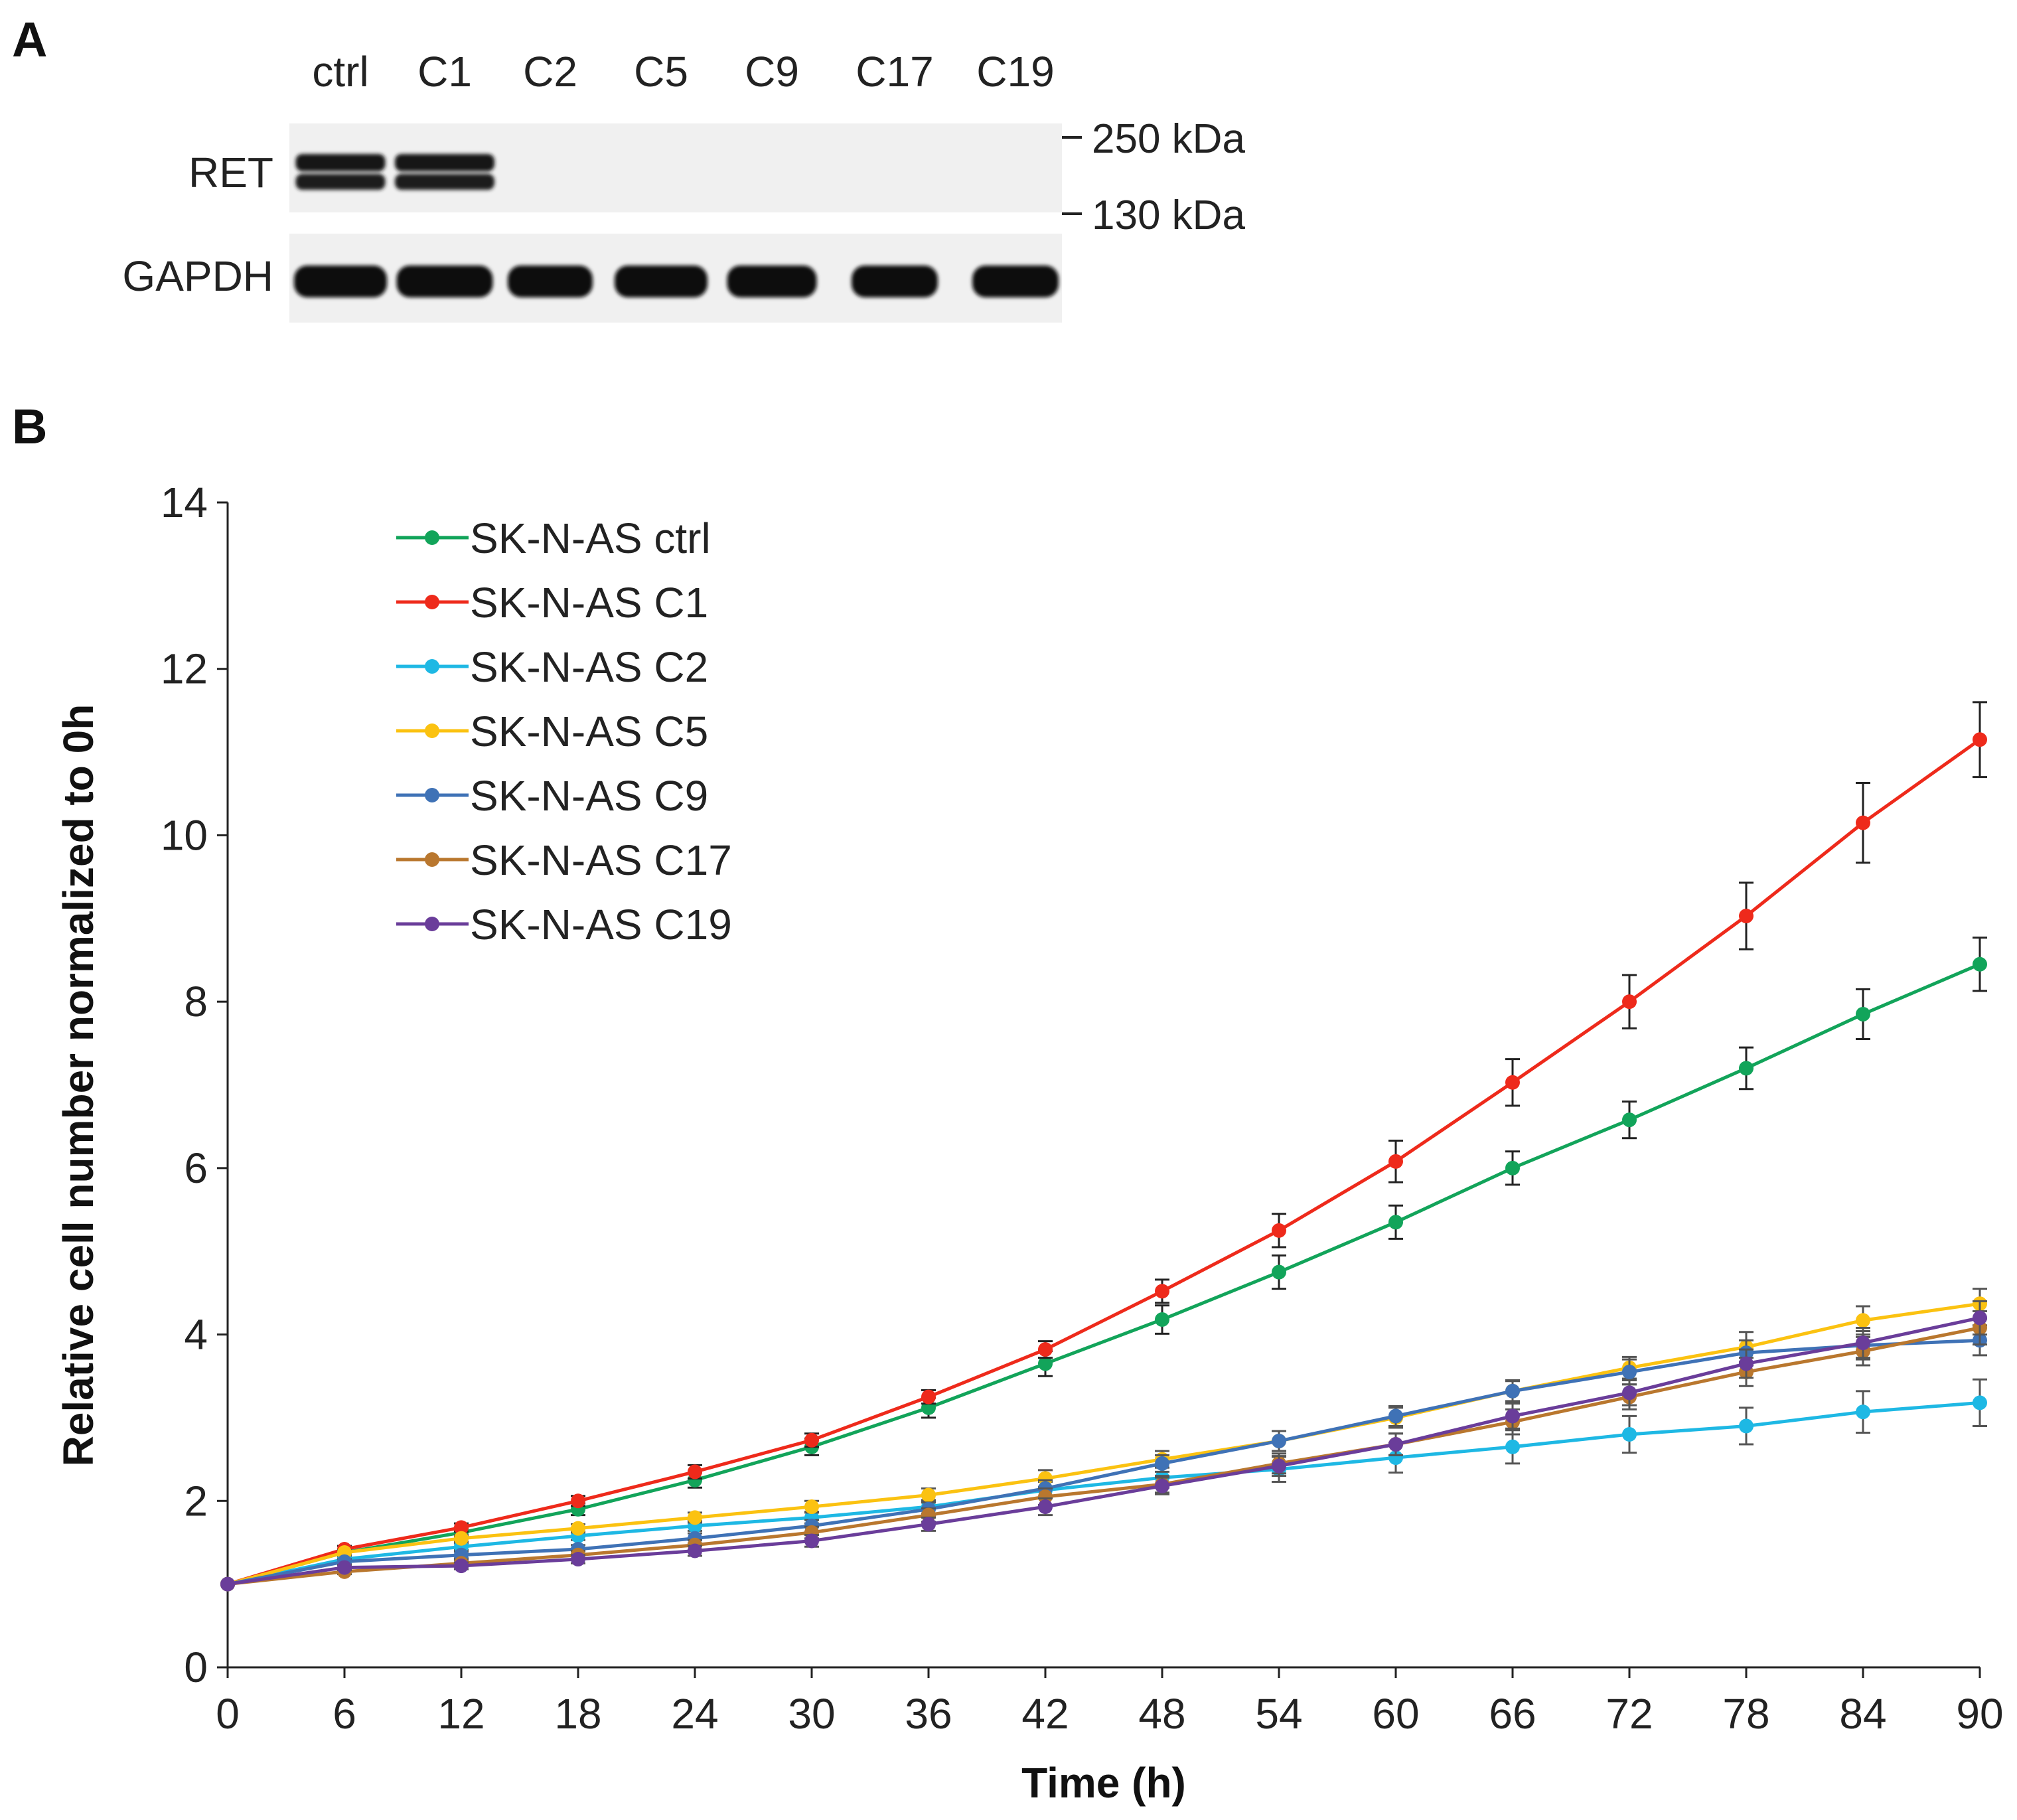 Image resolution: width=2017 pixels, height=1820 pixels. What do you see at coordinates (195, 1085) in the screenshot?
I see `y-ticks: 0 2 4 6 8 10 12 14` at bounding box center [195, 1085].